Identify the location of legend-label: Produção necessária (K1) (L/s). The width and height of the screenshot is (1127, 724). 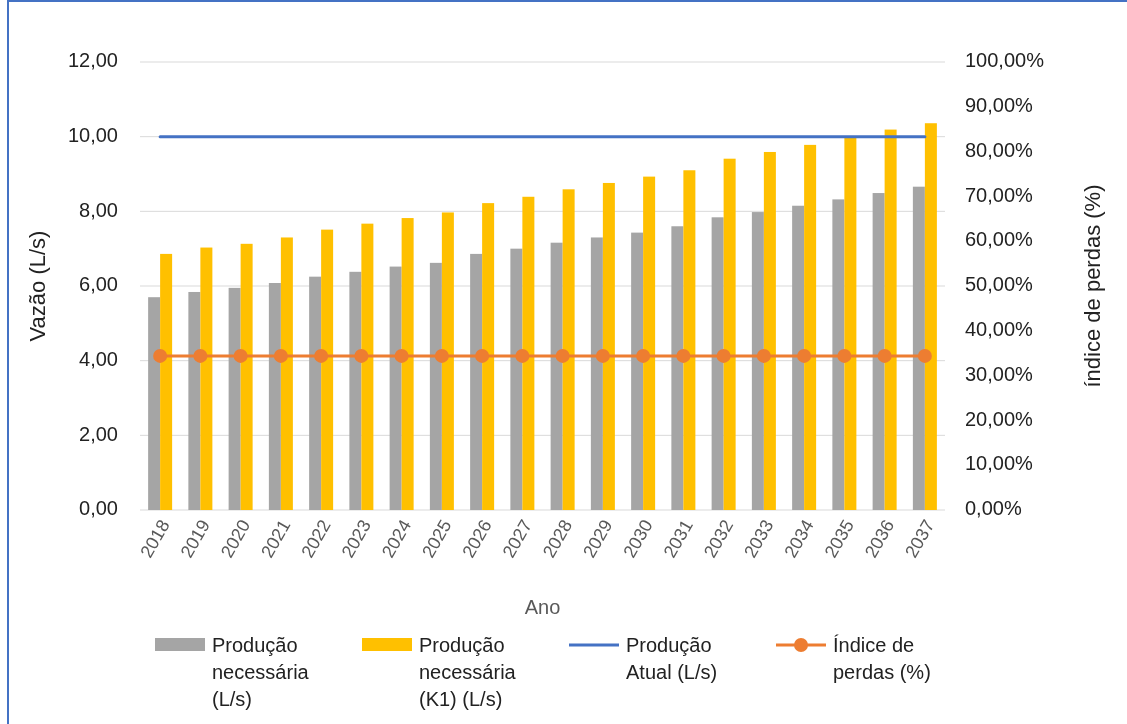
(468, 672).